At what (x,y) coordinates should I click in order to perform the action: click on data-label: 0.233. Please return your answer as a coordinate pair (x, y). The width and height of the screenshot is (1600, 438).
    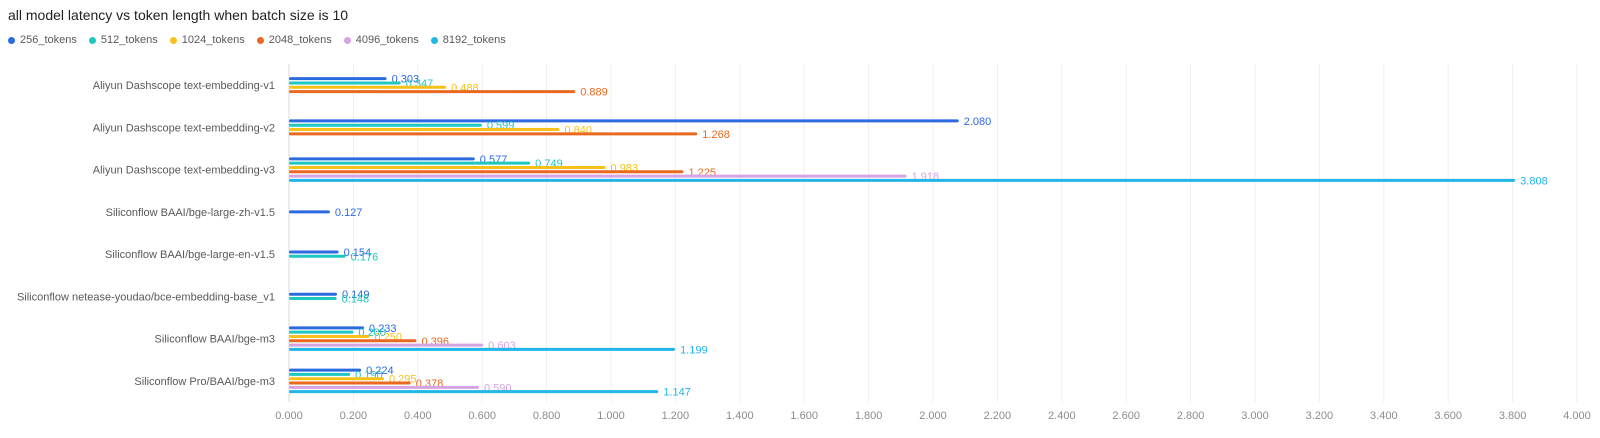
    Looking at the image, I should click on (383, 329).